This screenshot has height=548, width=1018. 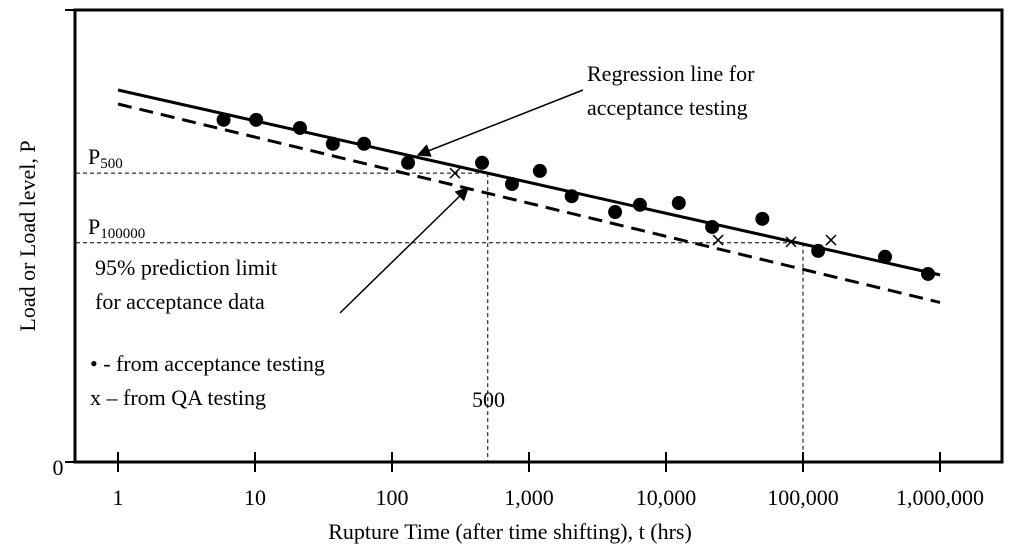 I want to click on annotation: Regression line for, so click(x=671, y=73).